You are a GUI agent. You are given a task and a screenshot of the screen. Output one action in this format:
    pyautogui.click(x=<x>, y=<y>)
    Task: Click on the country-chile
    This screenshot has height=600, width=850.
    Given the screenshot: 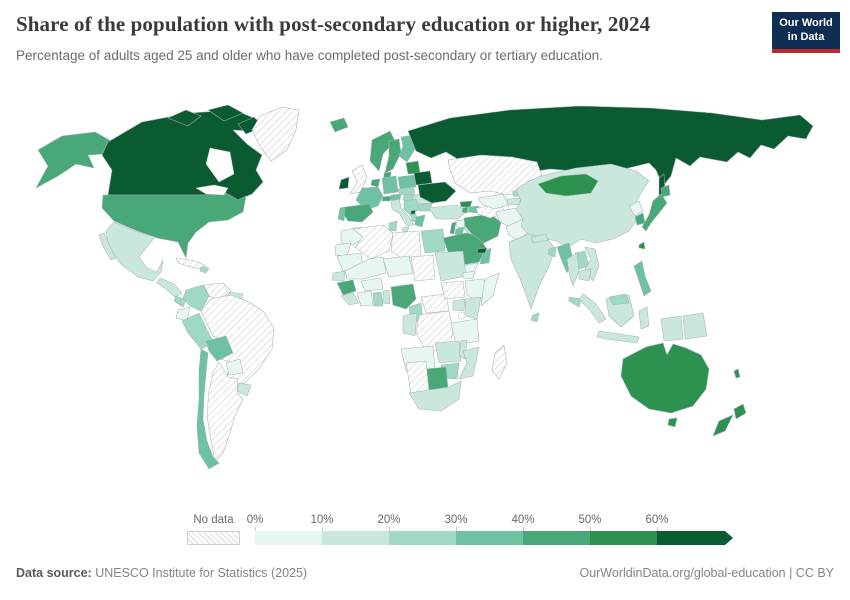 What is the action you would take?
    pyautogui.click(x=208, y=409)
    